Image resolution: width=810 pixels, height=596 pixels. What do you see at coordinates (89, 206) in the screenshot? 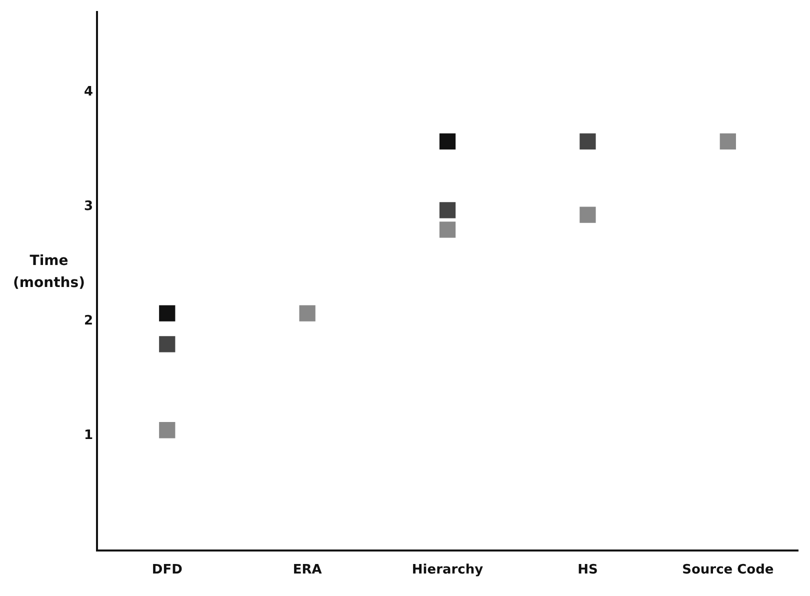
I see `y-tick-label: 3` at bounding box center [89, 206].